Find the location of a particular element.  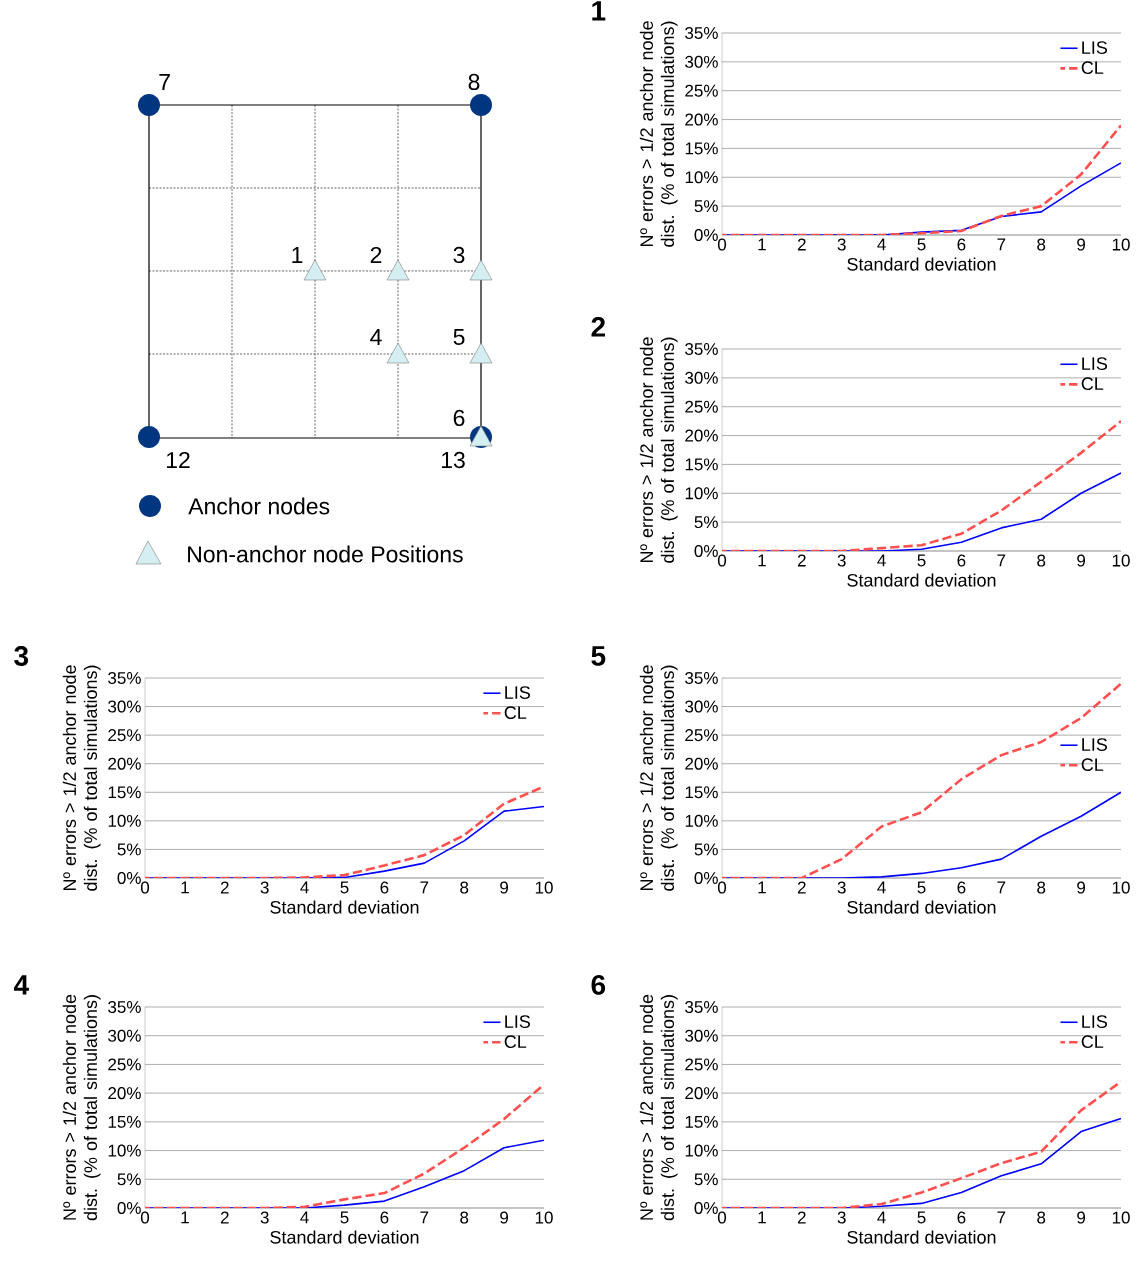

text: 6 is located at coordinates (459, 418).